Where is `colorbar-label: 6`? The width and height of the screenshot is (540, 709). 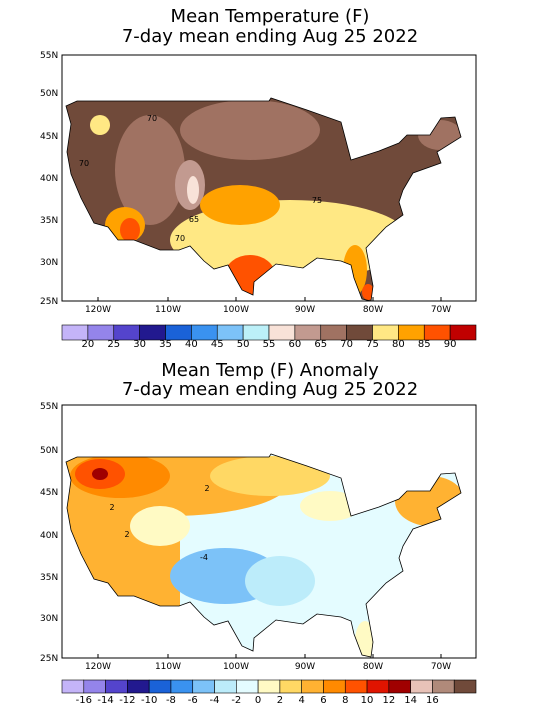
colorbar-label: 6 is located at coordinates (323, 700).